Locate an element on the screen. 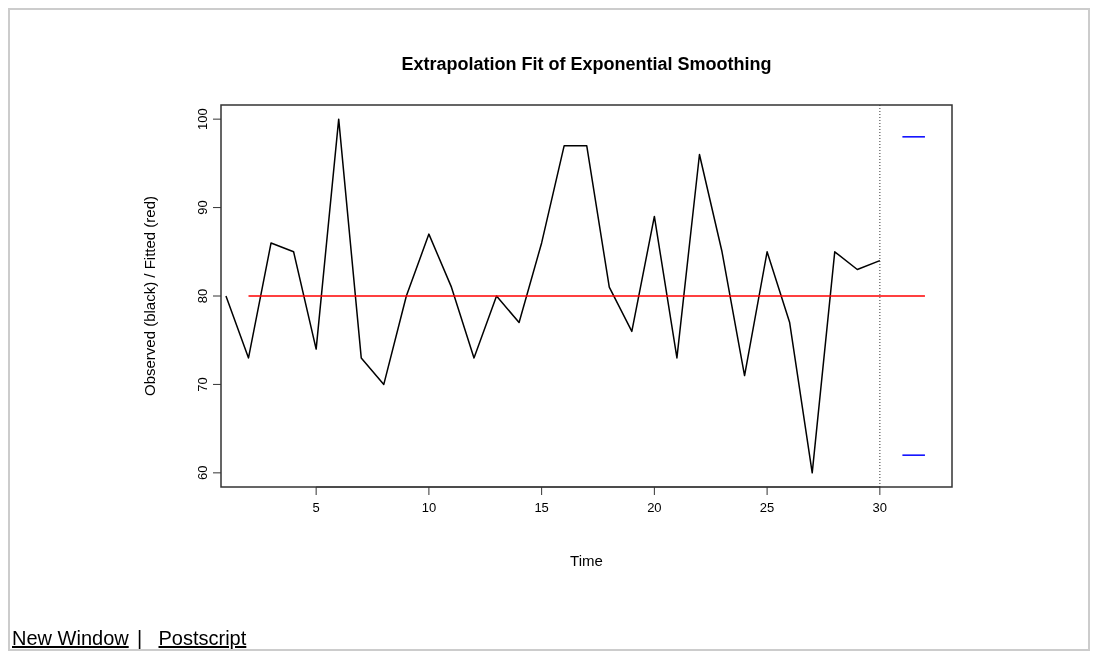  y-tick-label: 60 is located at coordinates (202, 473).